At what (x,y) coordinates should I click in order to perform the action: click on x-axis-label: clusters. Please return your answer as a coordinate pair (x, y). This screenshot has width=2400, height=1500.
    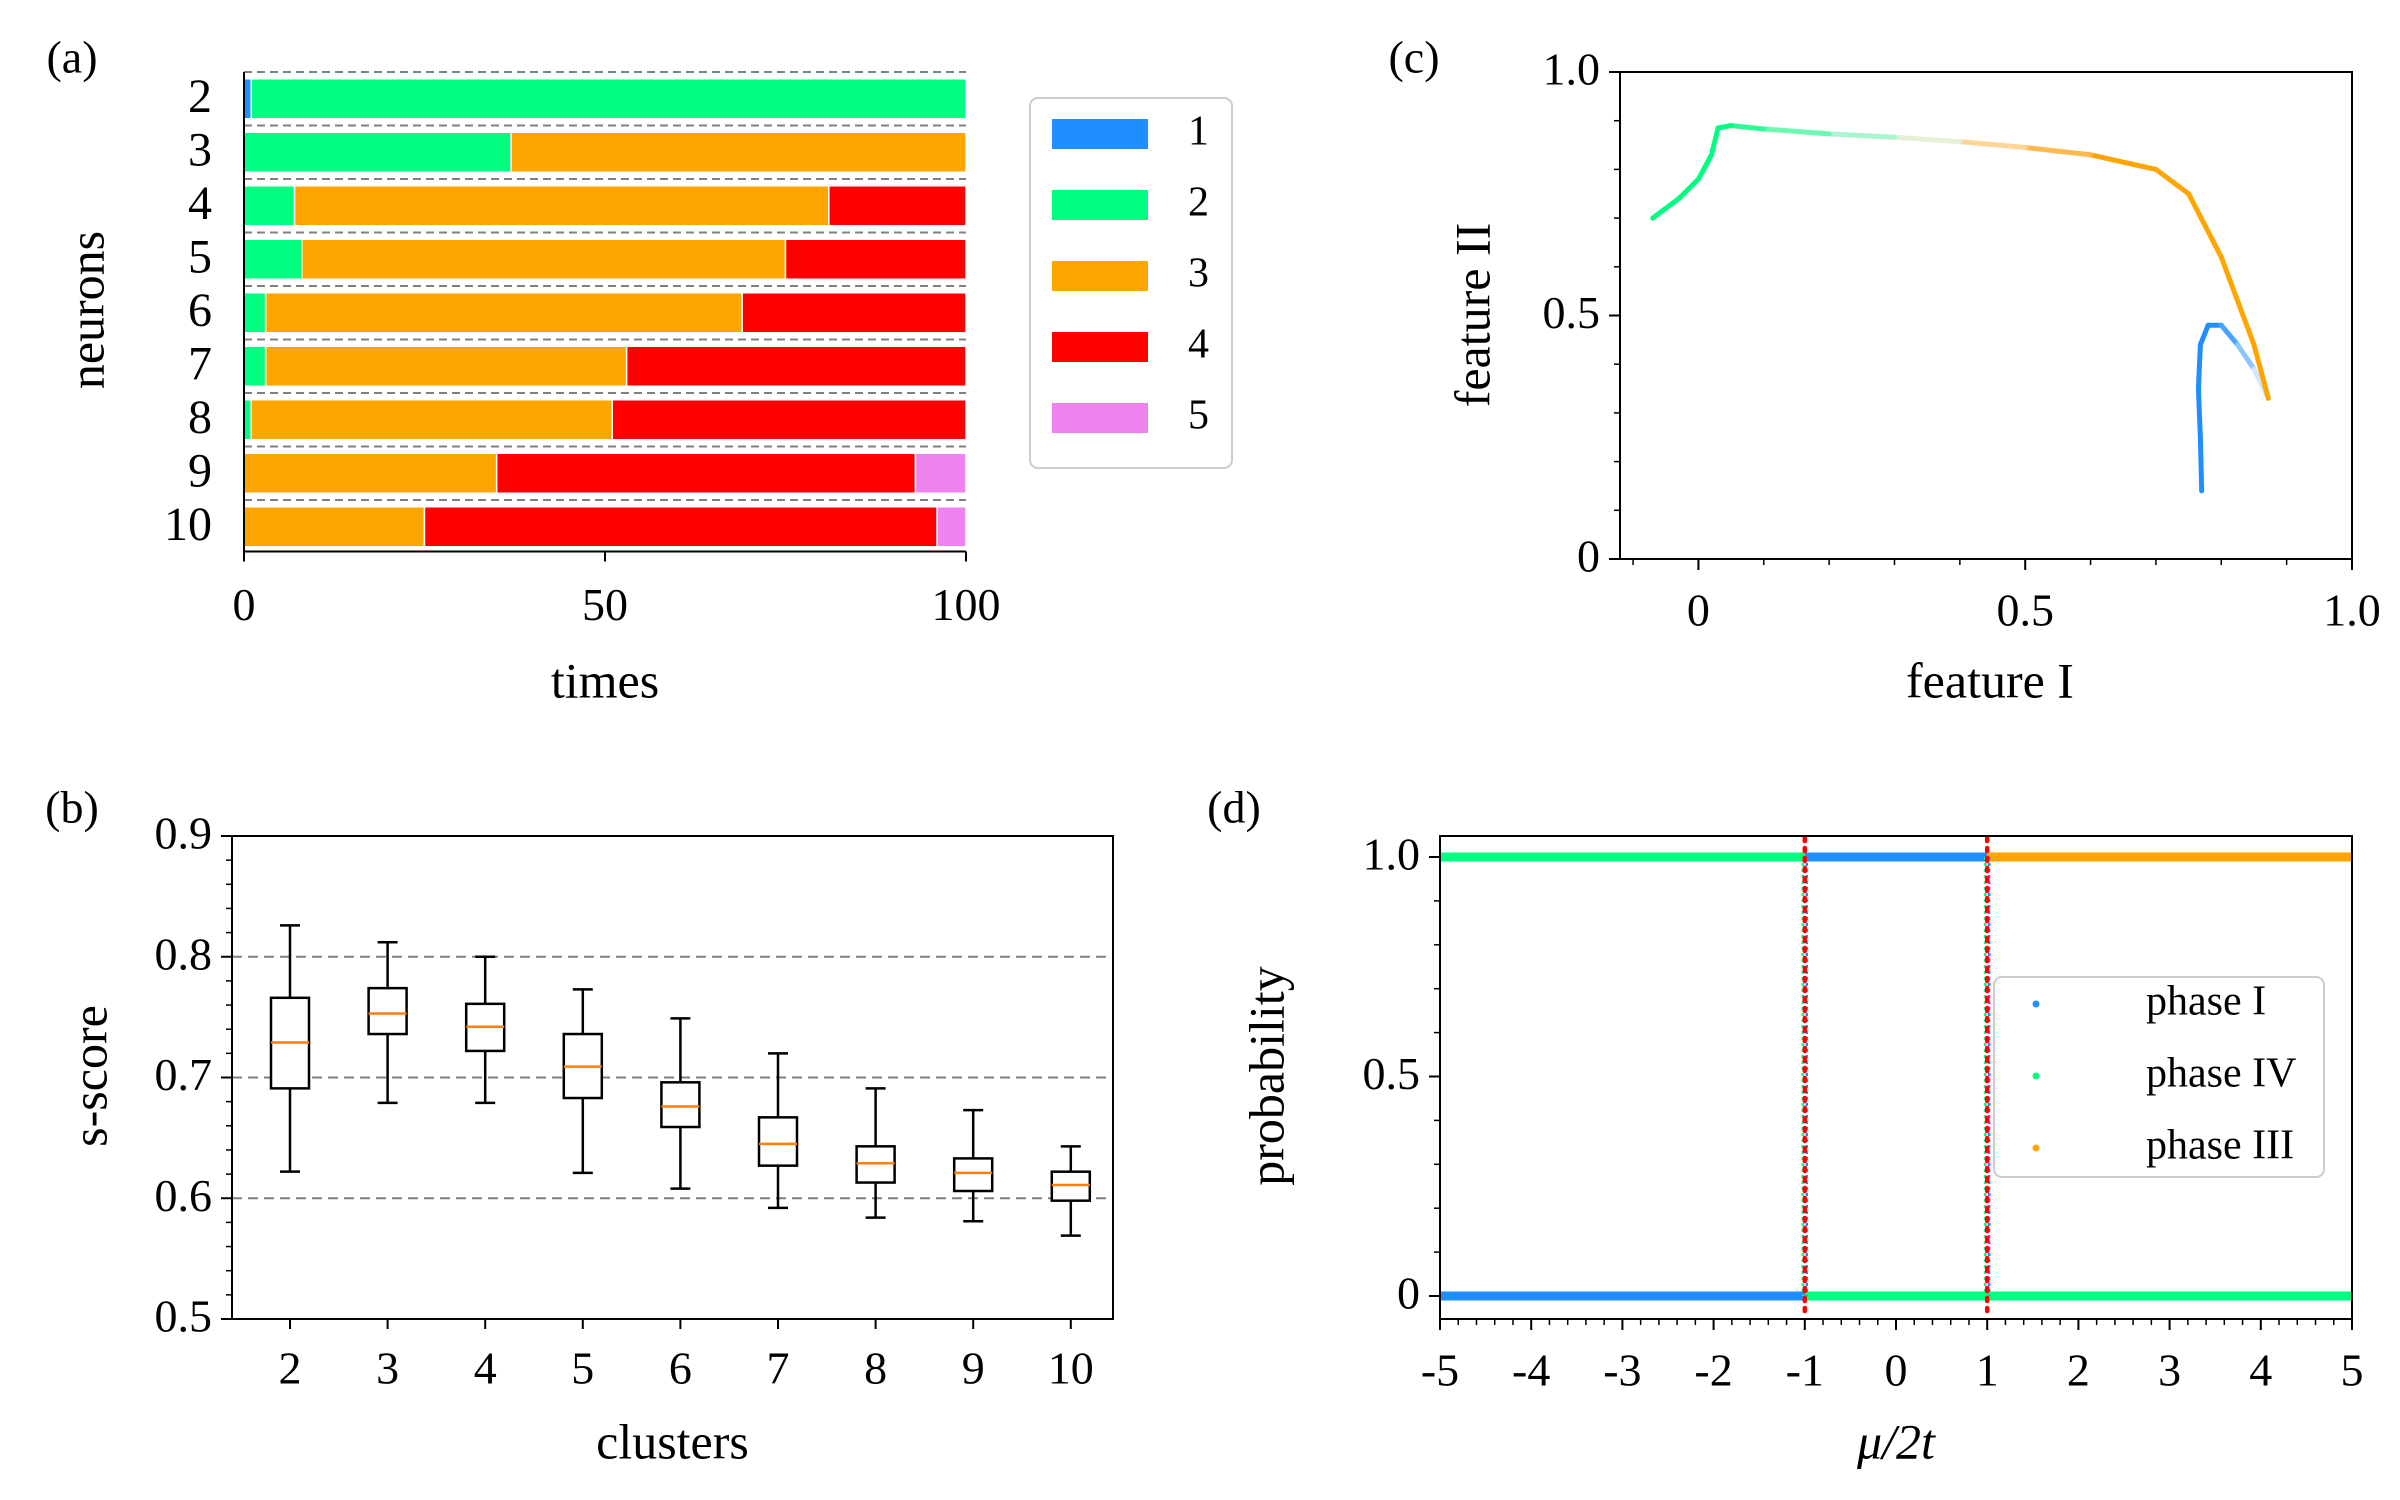
    Looking at the image, I should click on (672, 1441).